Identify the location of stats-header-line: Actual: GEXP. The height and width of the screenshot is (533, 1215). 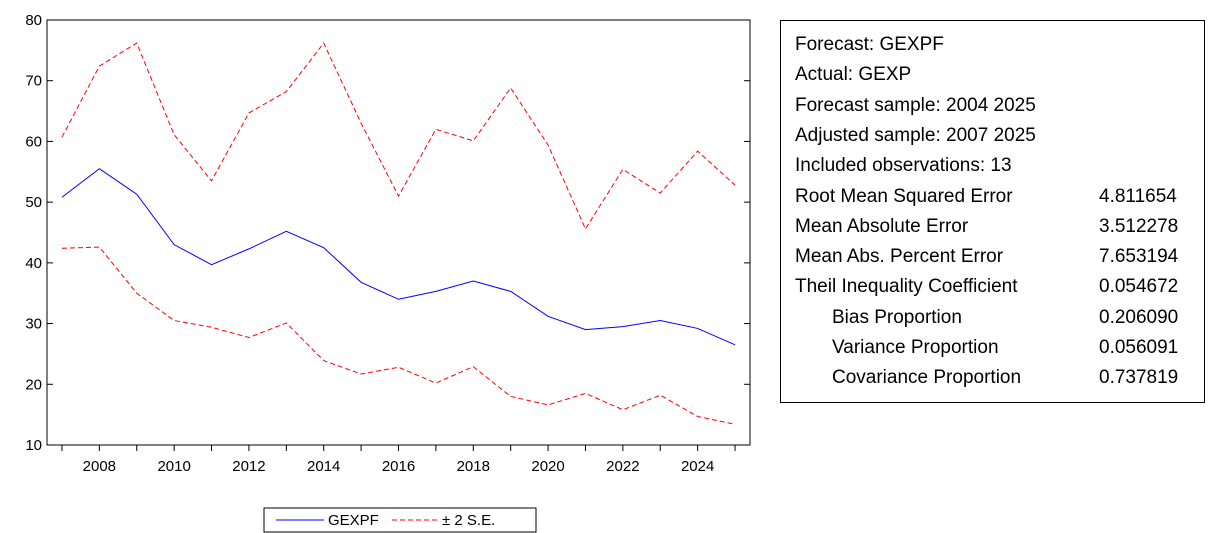
(994, 75).